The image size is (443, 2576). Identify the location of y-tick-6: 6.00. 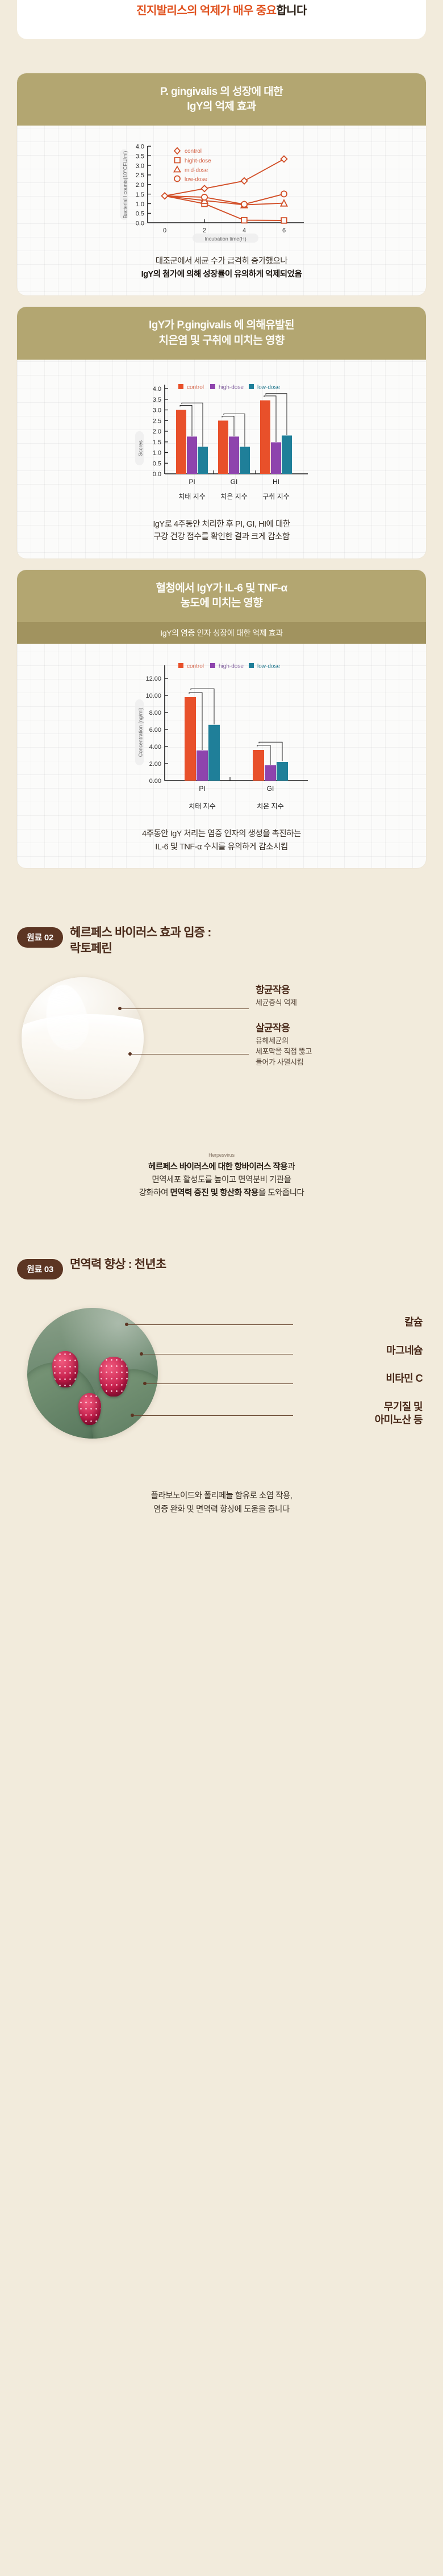
(155, 730).